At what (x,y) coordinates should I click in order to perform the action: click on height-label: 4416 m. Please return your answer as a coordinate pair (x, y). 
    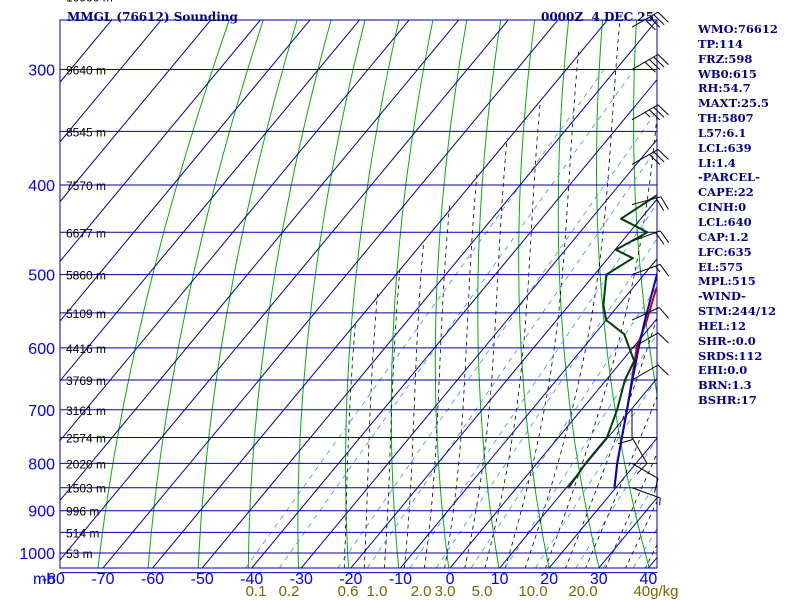
    Looking at the image, I should click on (86, 349).